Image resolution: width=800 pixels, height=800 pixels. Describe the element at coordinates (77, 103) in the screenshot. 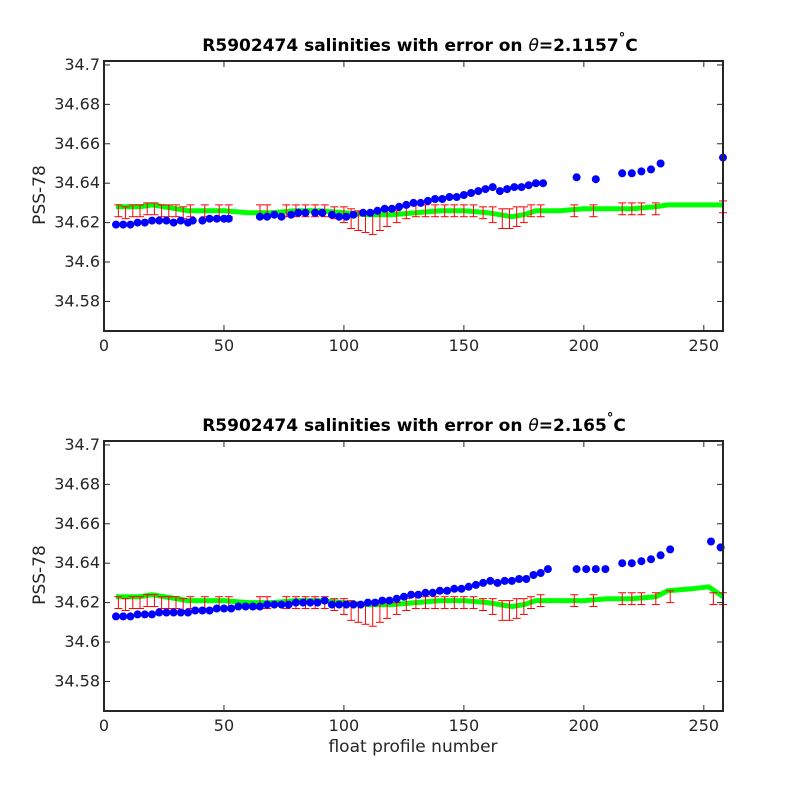

I see `y-tick-label: 34.68` at that location.